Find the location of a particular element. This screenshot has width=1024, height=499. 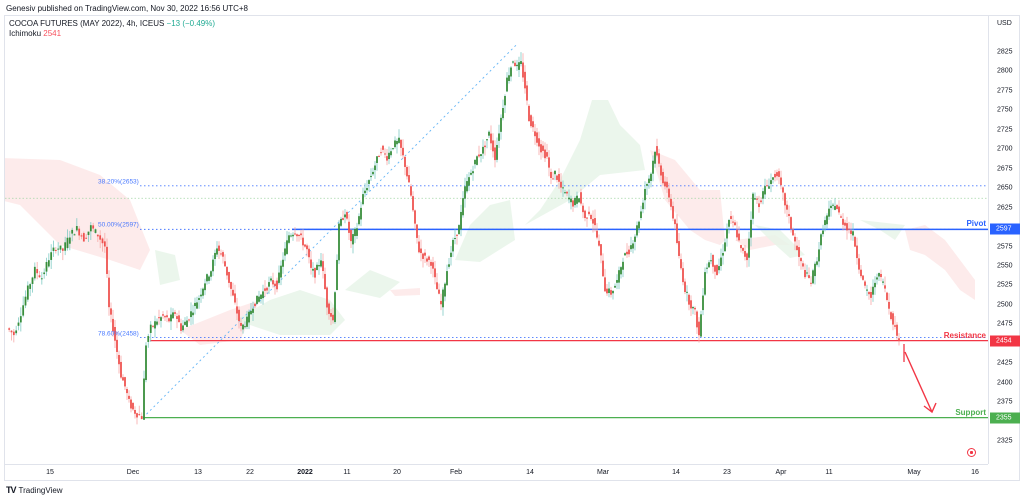

price-tick-label: 2725 is located at coordinates (1005, 130).